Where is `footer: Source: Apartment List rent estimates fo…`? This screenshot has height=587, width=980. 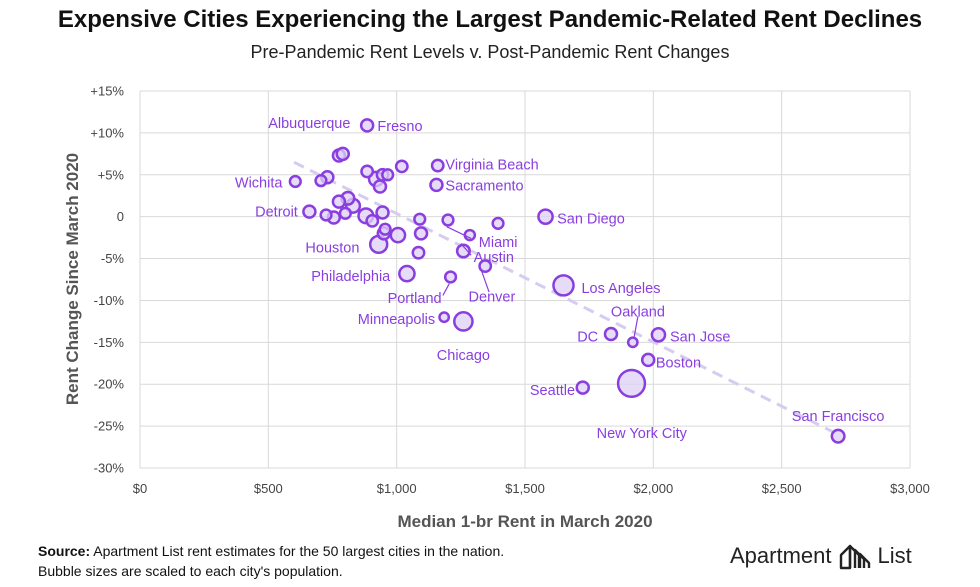
footer: Source: Apartment List rent estimates fo… is located at coordinates (271, 561).